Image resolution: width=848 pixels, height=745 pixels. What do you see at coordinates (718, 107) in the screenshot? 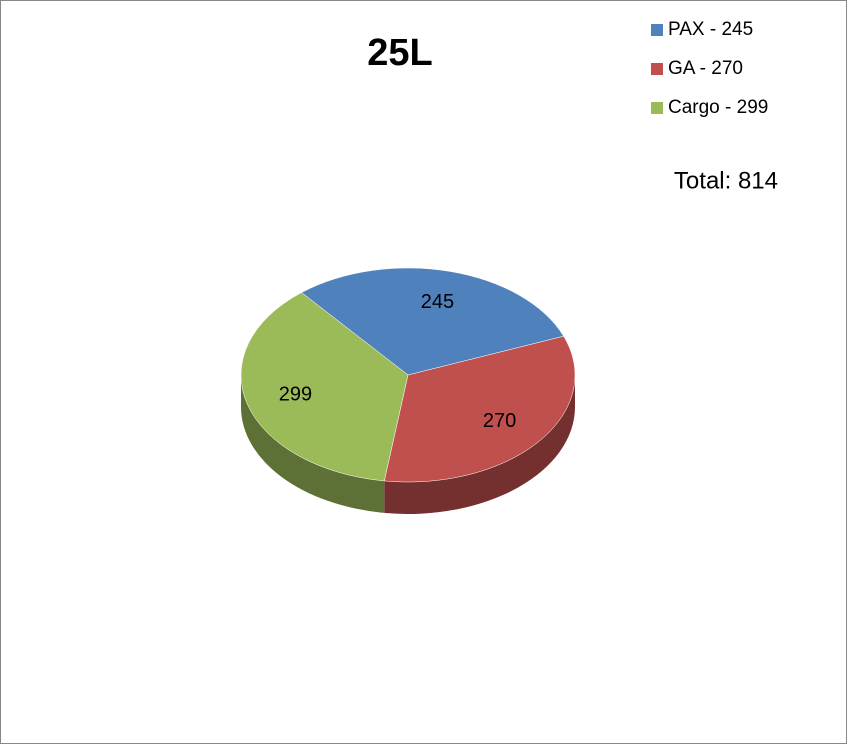
I see `legend-label: Cargo - 299` at bounding box center [718, 107].